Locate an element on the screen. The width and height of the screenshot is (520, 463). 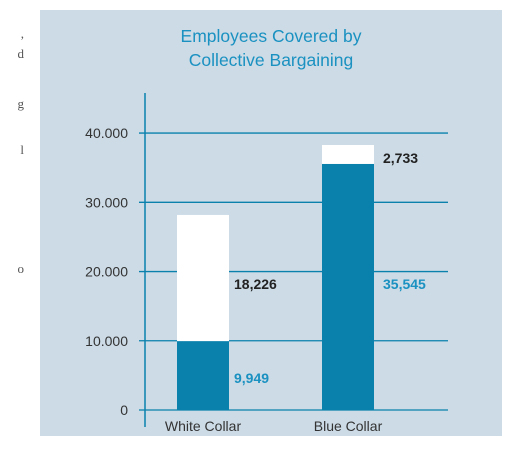
y-tick-label: 30.000 is located at coordinates (106, 202).